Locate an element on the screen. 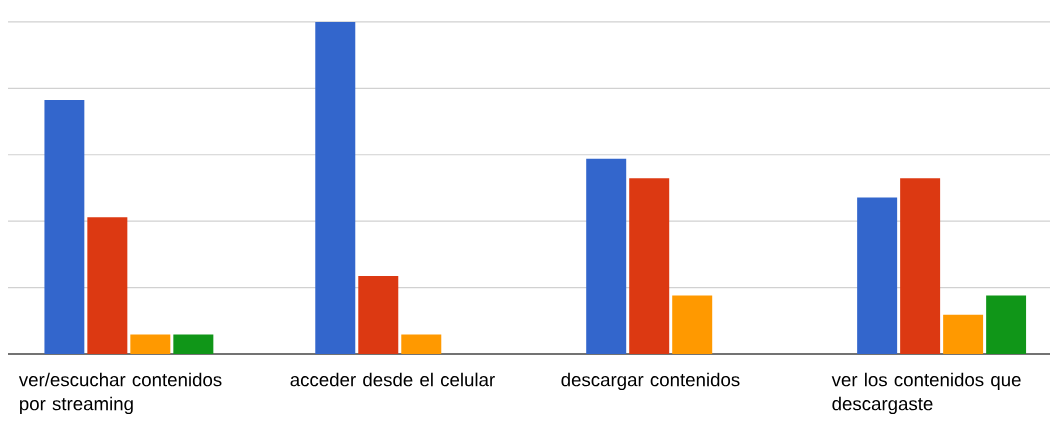 The height and width of the screenshot is (432, 1056). x-tick-label: ver/escuchar contenidos por streaming is located at coordinates (120, 393).